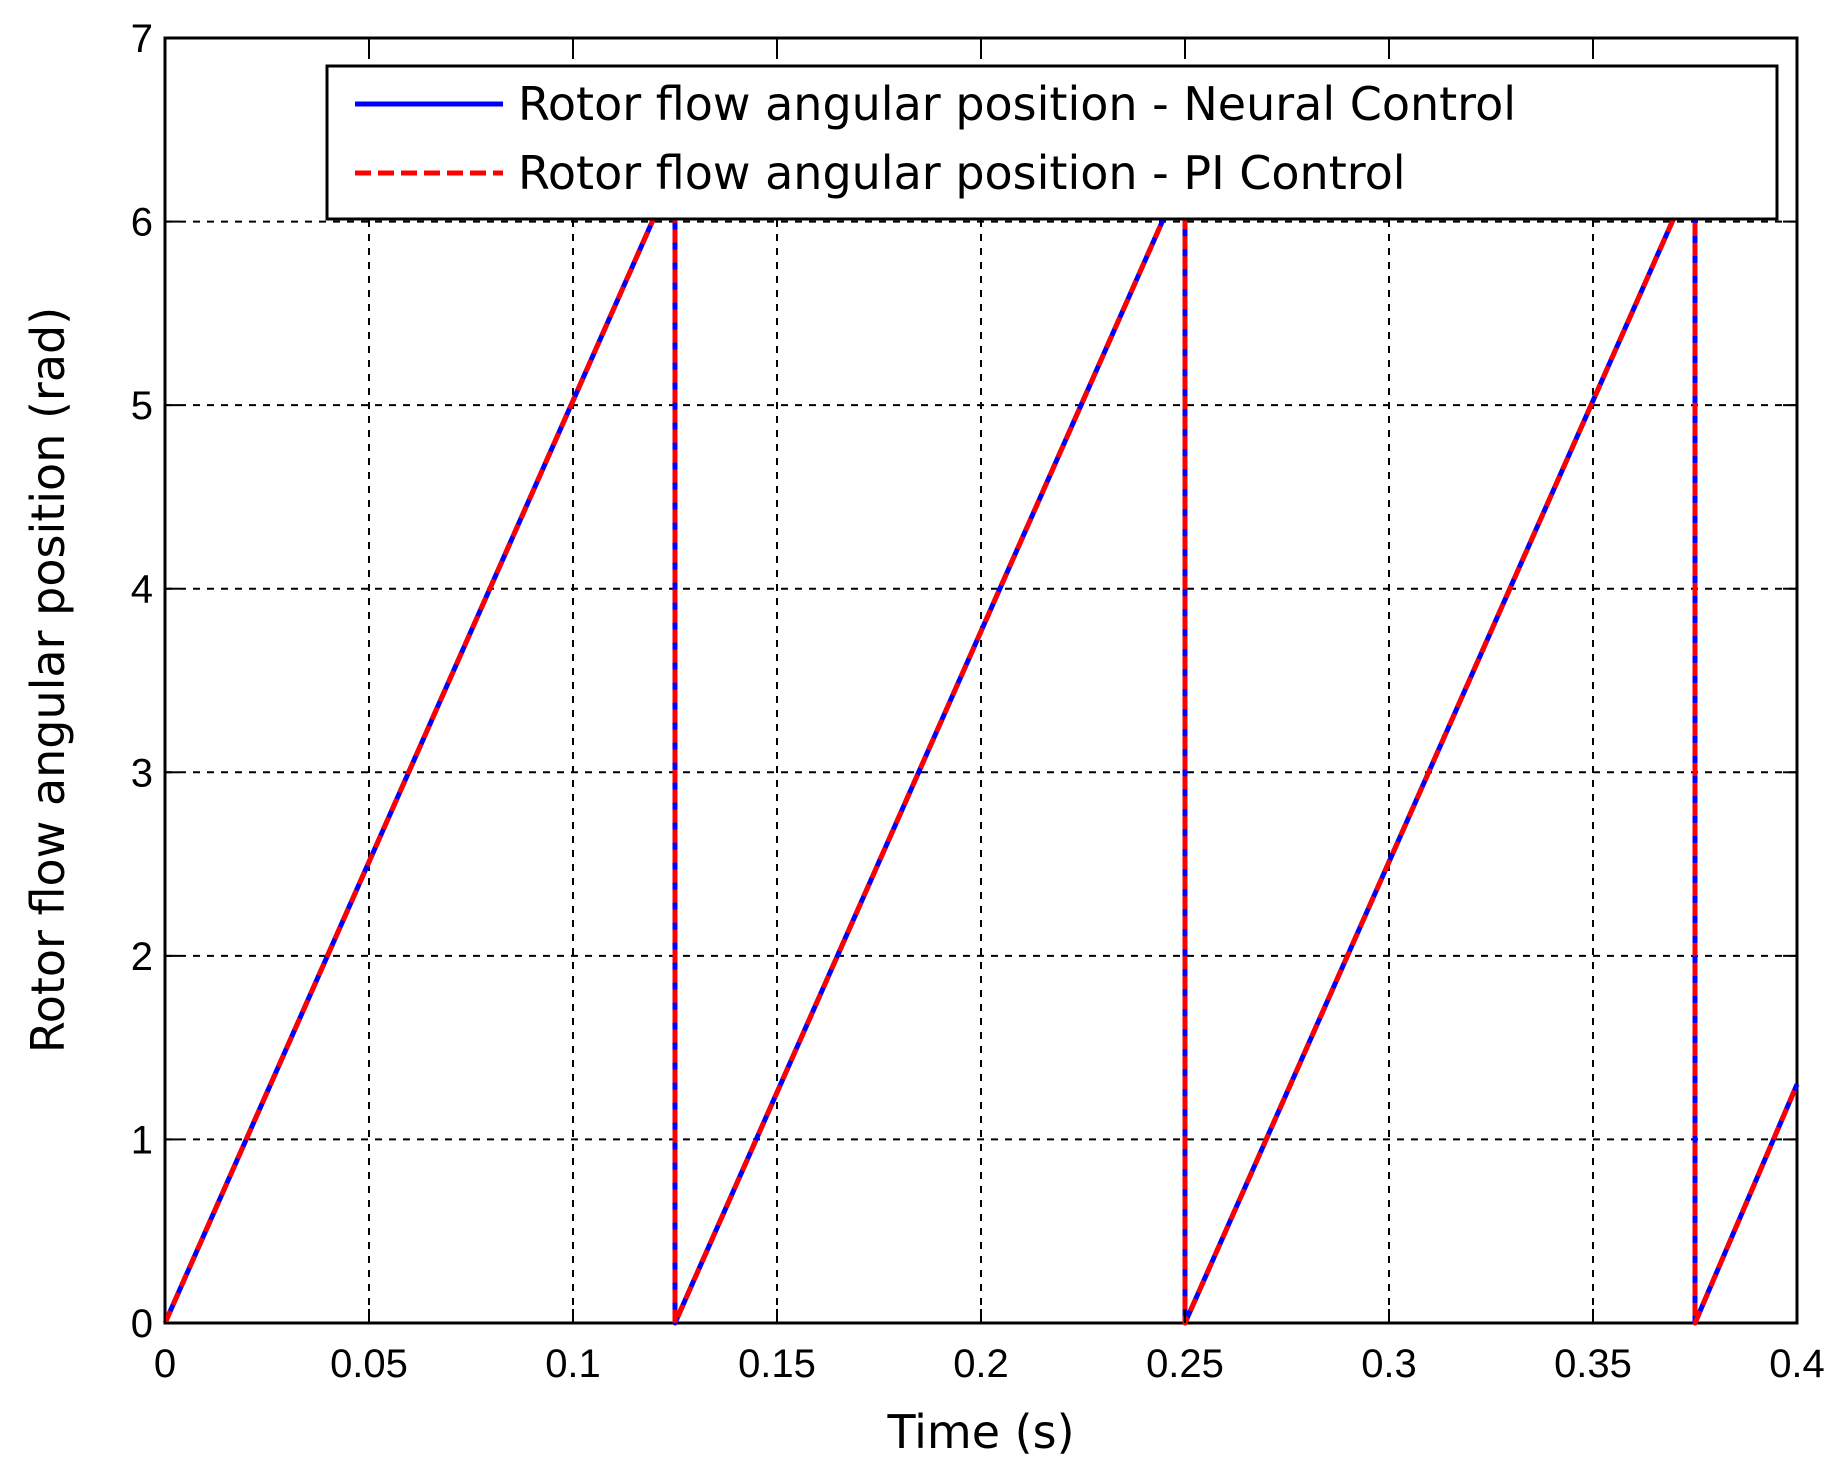 The image size is (1833, 1462). I want to click on x-tick-label: 0.2, so click(981, 1364).